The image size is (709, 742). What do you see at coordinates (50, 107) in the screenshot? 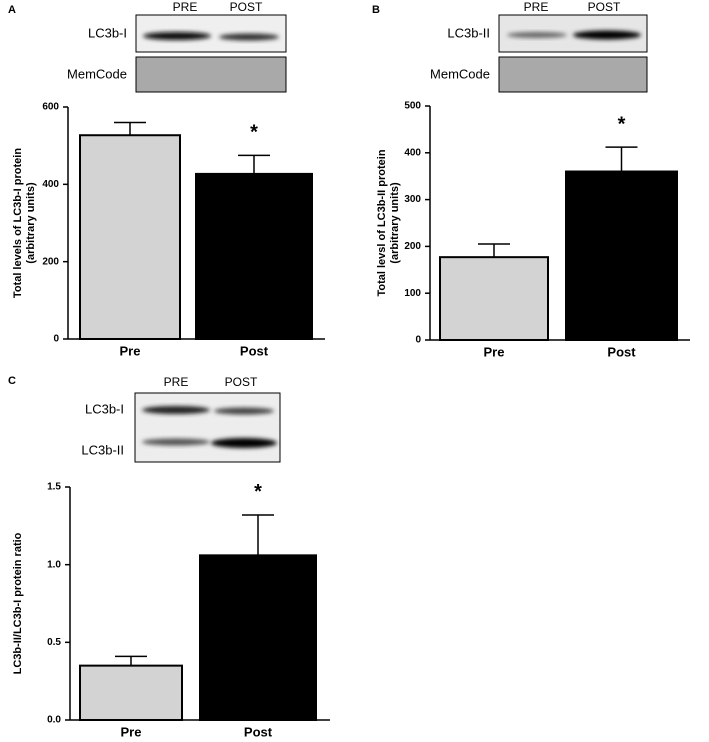
I see `y-tick-label: 600` at bounding box center [50, 107].